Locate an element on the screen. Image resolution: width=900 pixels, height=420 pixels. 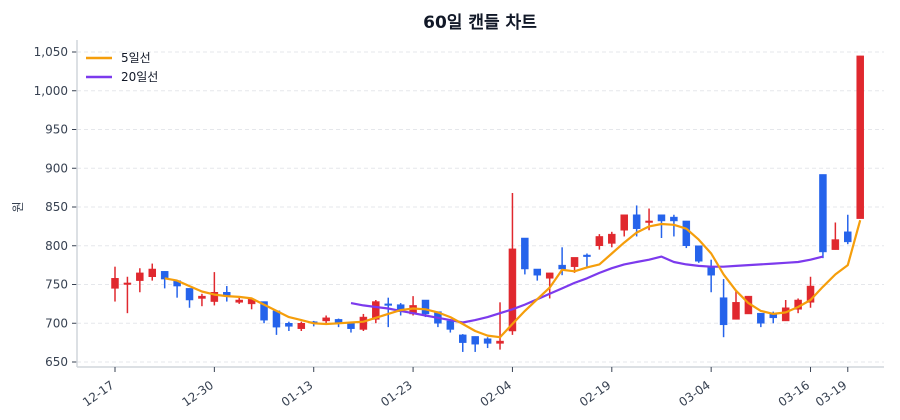
y-tick-label: 800 is located at coordinates (56, 246).